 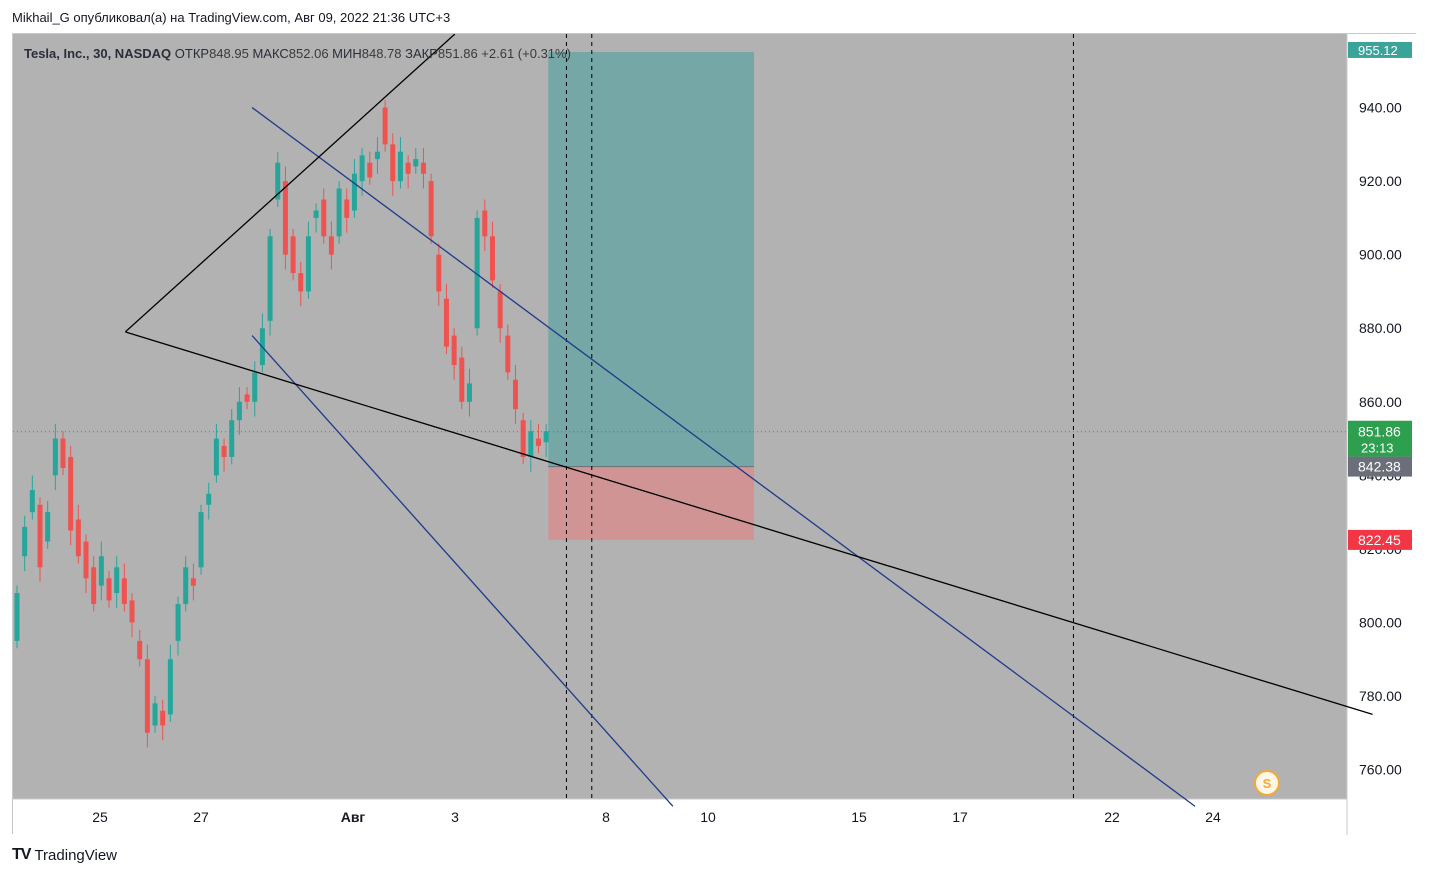 What do you see at coordinates (347, 53) in the screenshot?
I see `low-label: МИН` at bounding box center [347, 53].